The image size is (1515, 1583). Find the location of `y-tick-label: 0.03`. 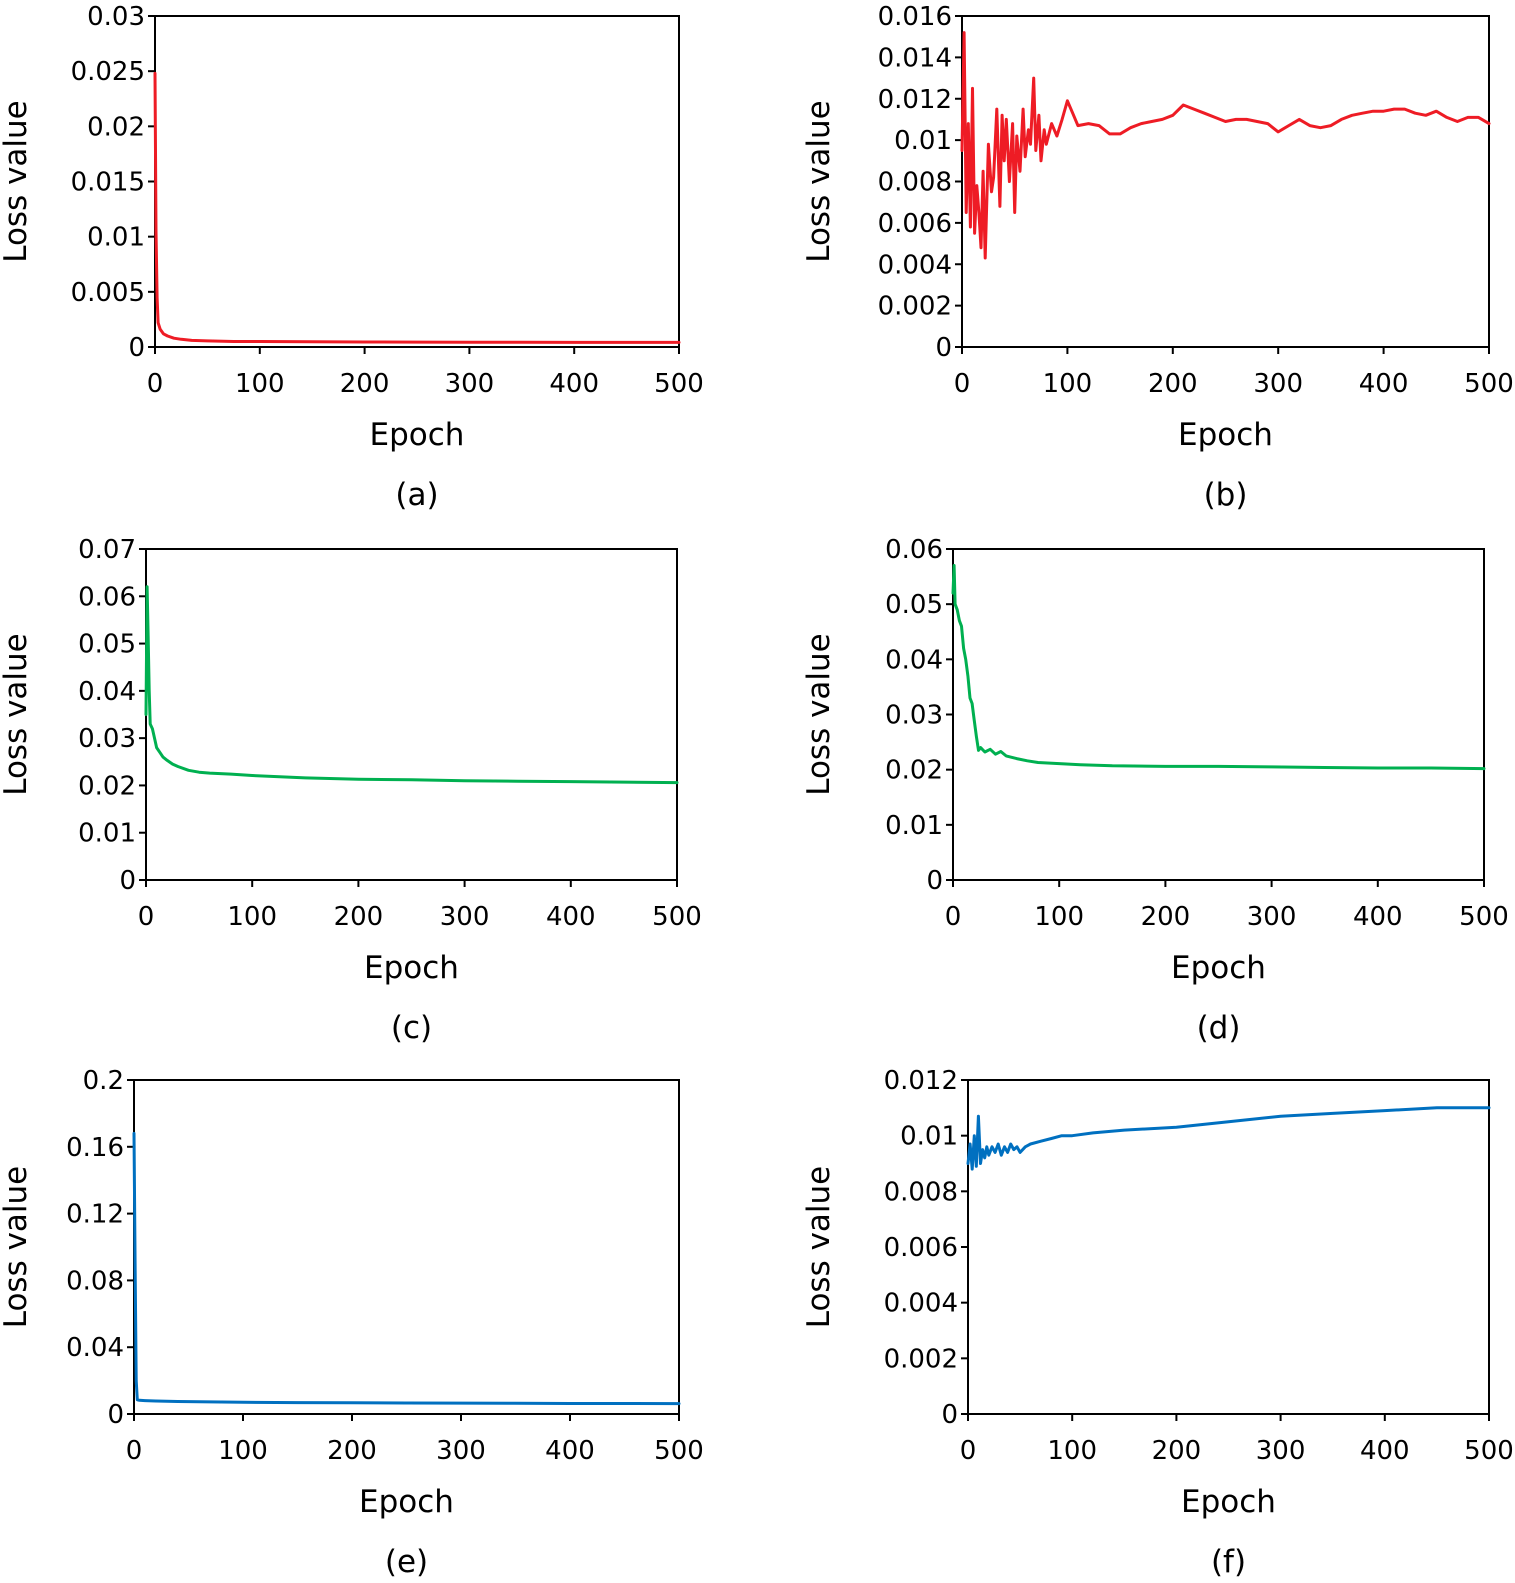

y-tick-label: 0.03 is located at coordinates (116, 17).